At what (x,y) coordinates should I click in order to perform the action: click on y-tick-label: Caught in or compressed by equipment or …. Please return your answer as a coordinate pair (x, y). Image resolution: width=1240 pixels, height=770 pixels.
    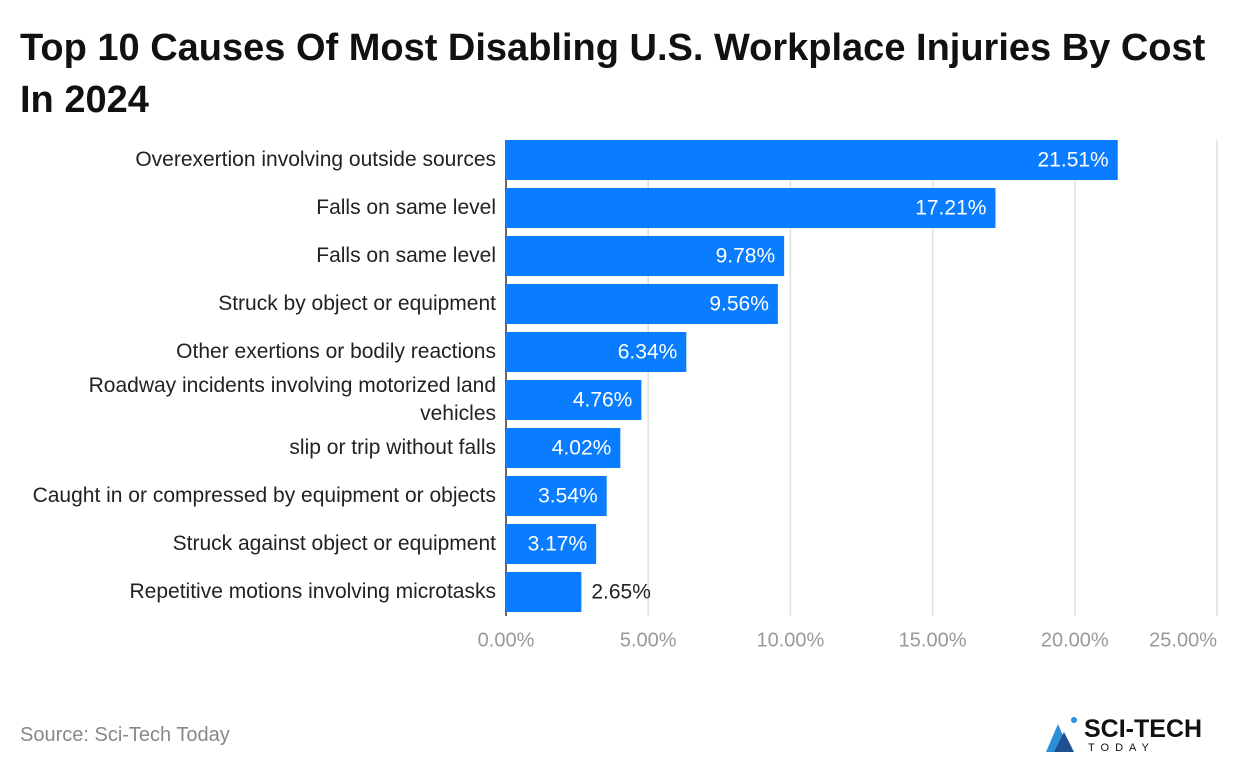
    Looking at the image, I should click on (264, 495).